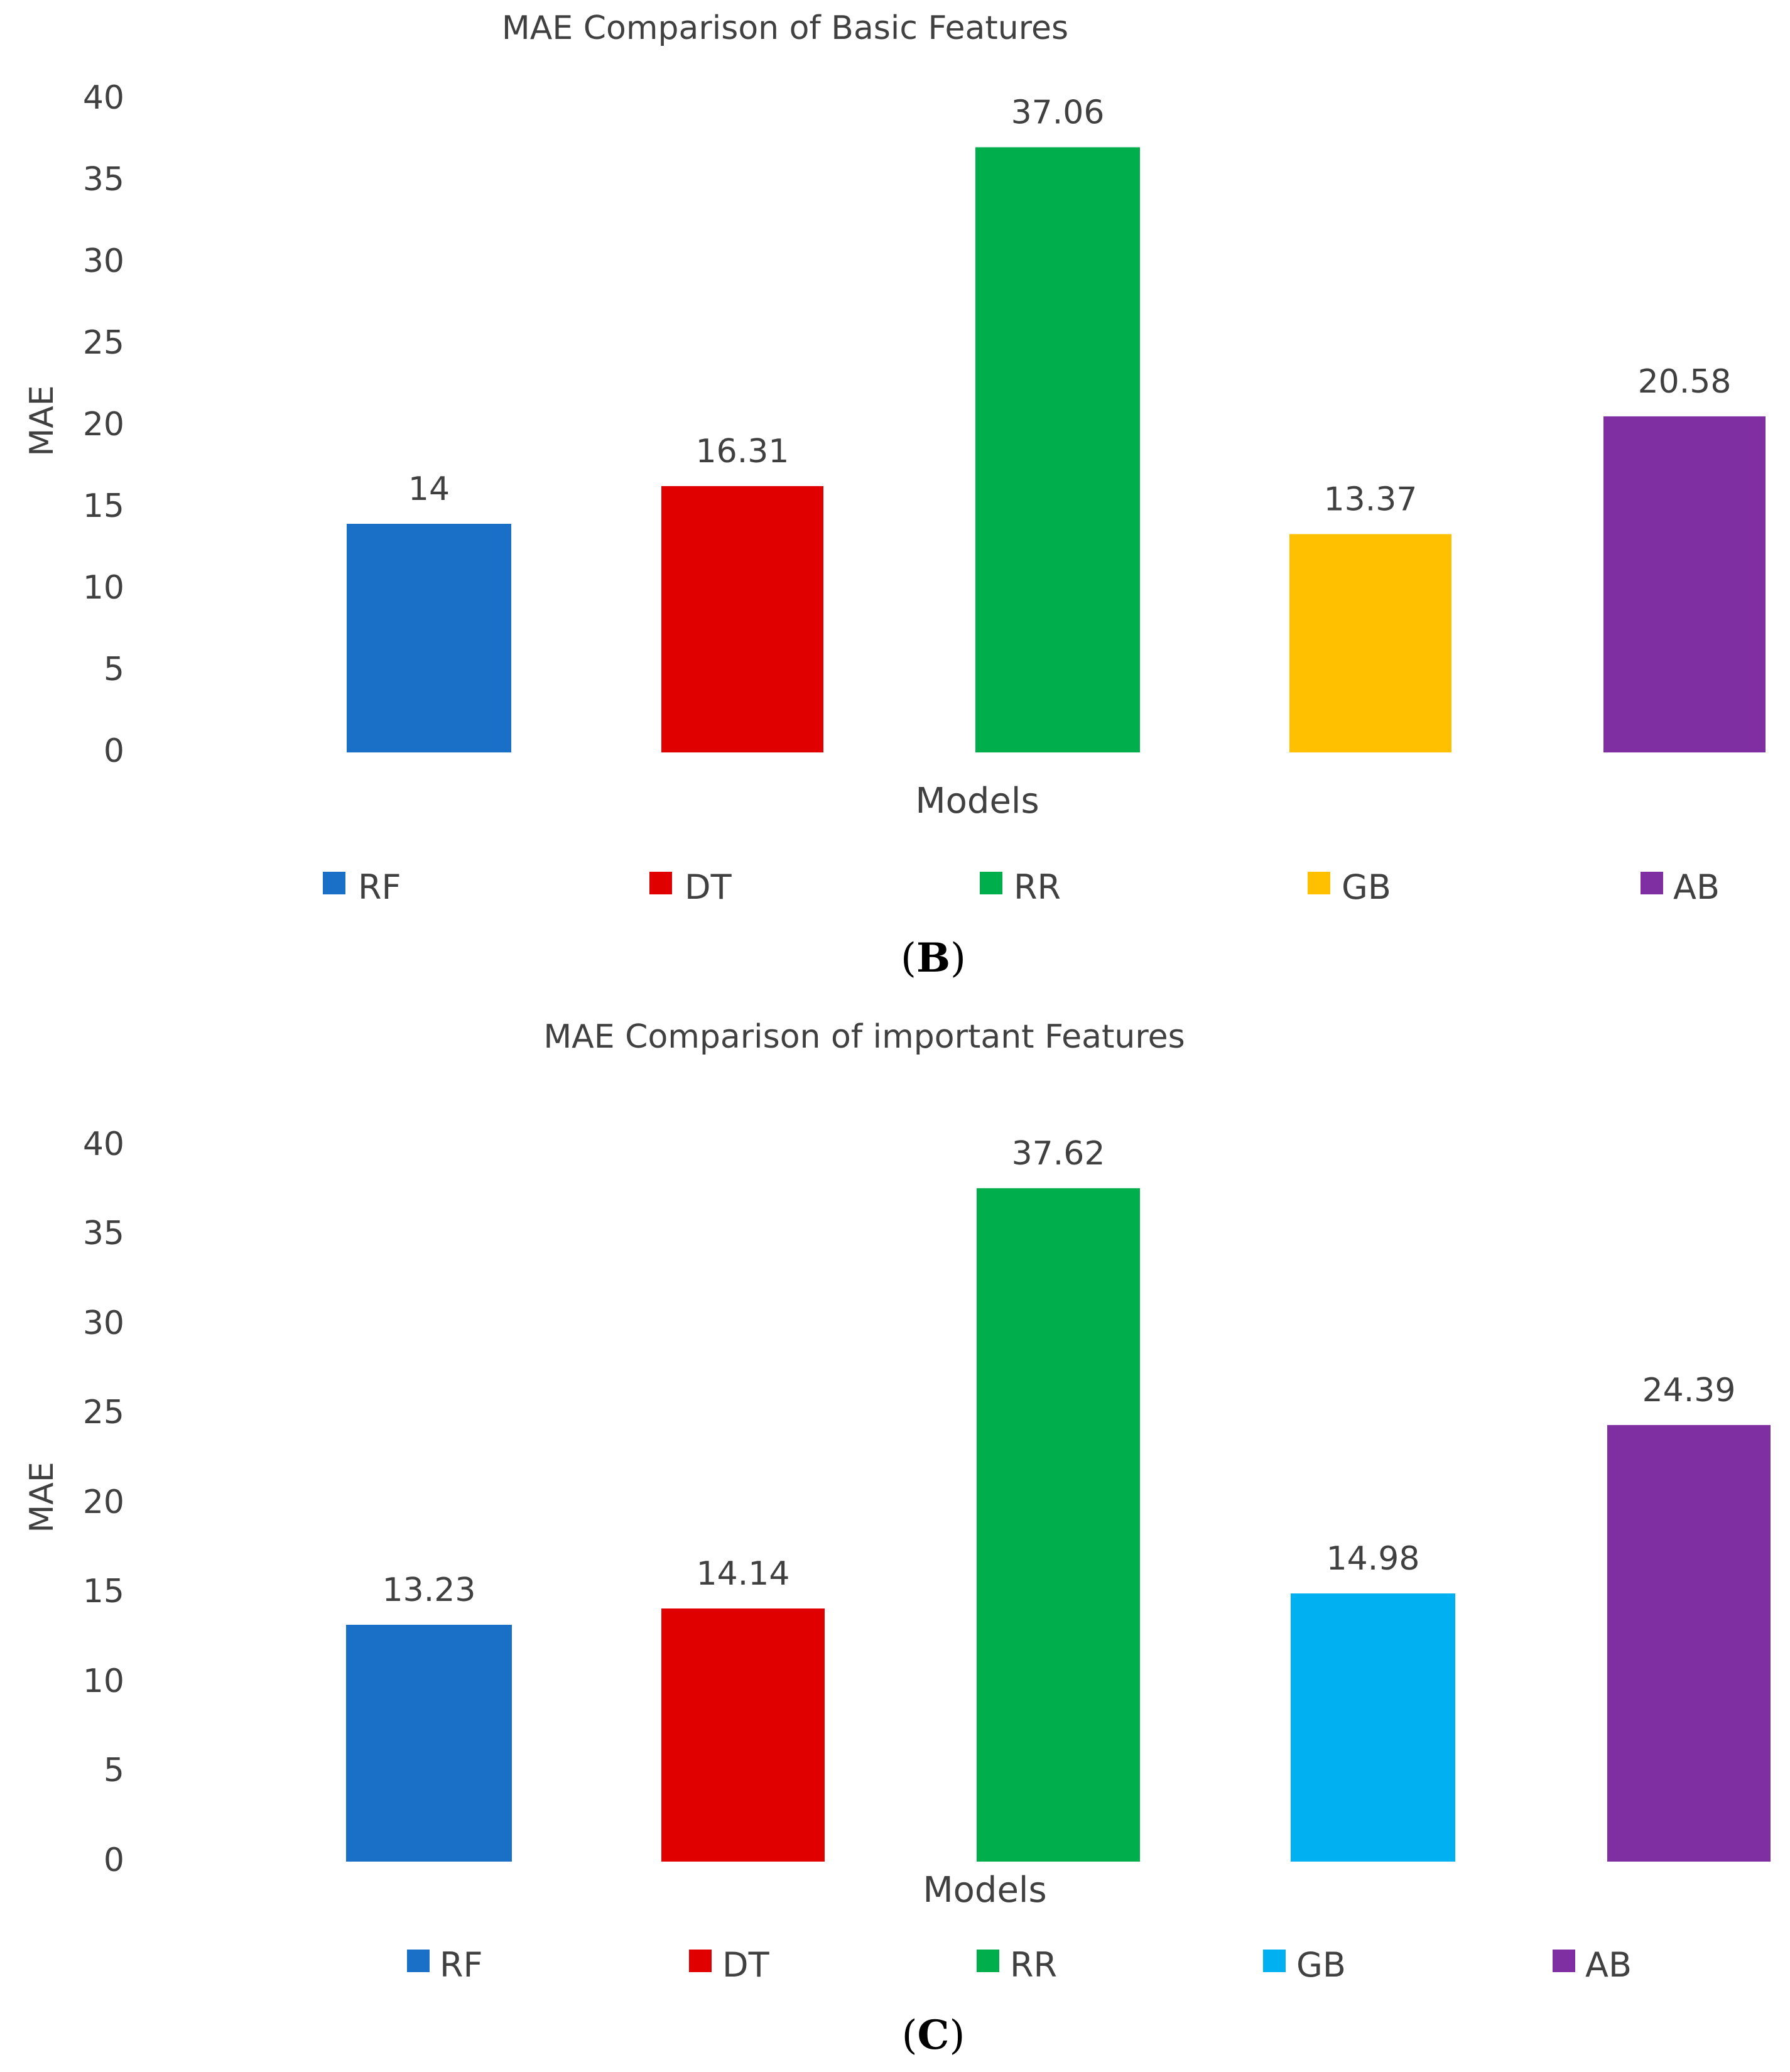 This screenshot has height=2072, width=1790. I want to click on chart-b-ytick: 20, so click(103, 424).